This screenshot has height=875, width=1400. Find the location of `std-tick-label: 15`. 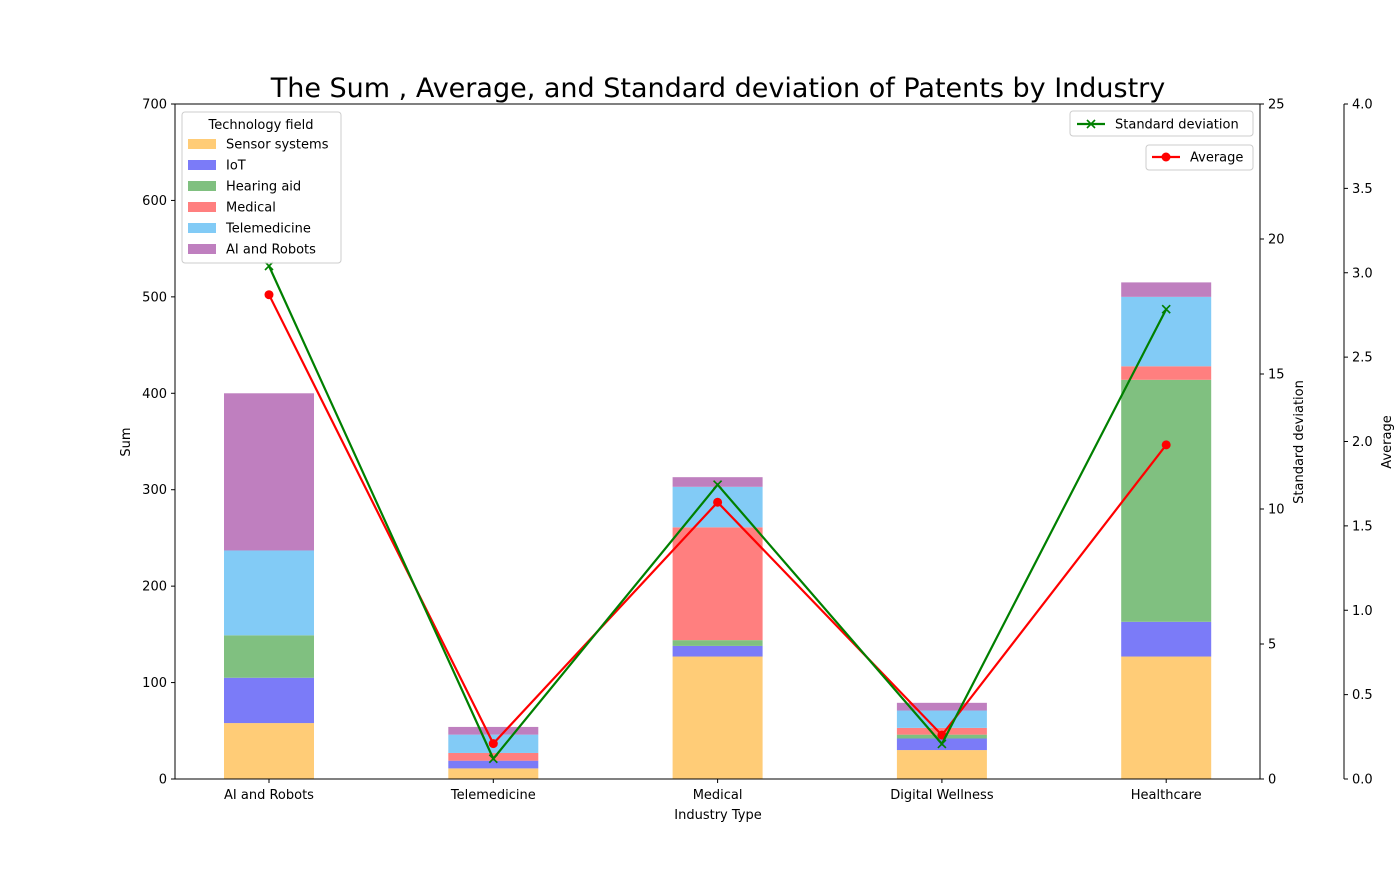

std-tick-label: 15 is located at coordinates (1276, 375).